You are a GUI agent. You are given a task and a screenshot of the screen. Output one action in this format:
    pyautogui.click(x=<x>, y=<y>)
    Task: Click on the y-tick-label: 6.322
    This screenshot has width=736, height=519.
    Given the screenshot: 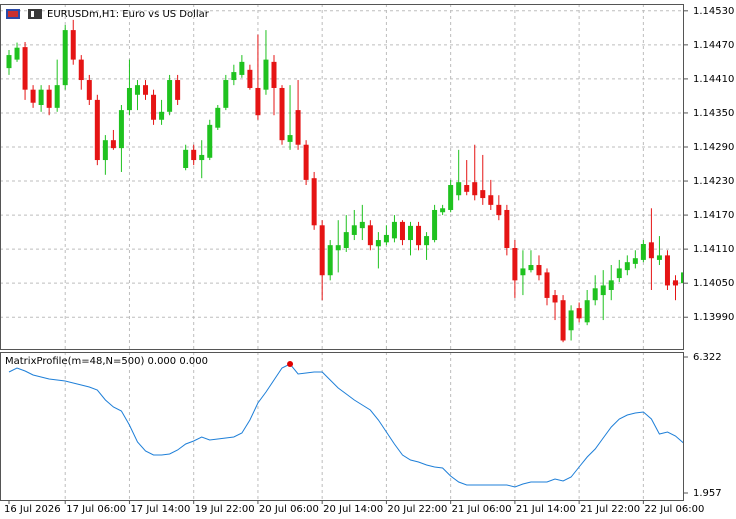 What is the action you would take?
    pyautogui.click(x=707, y=357)
    